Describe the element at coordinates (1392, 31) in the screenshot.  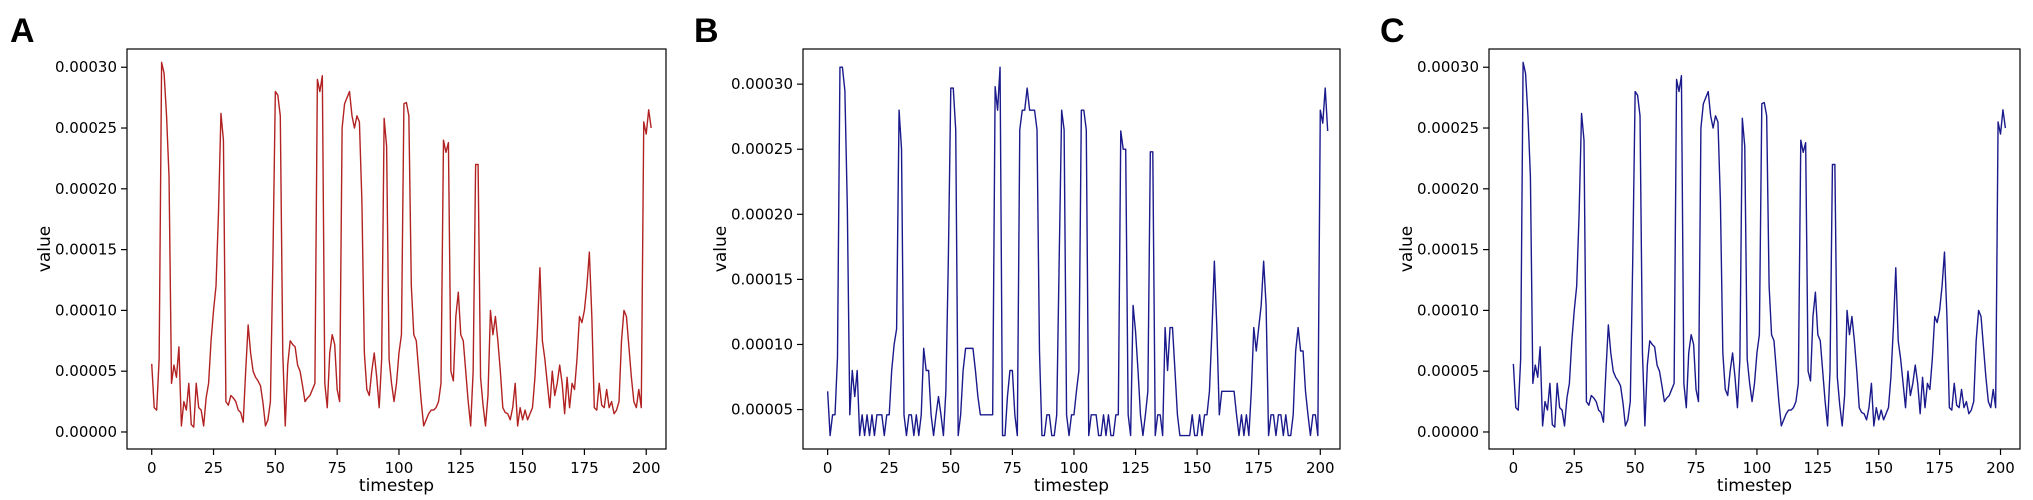
I see `panel-label: C` at that location.